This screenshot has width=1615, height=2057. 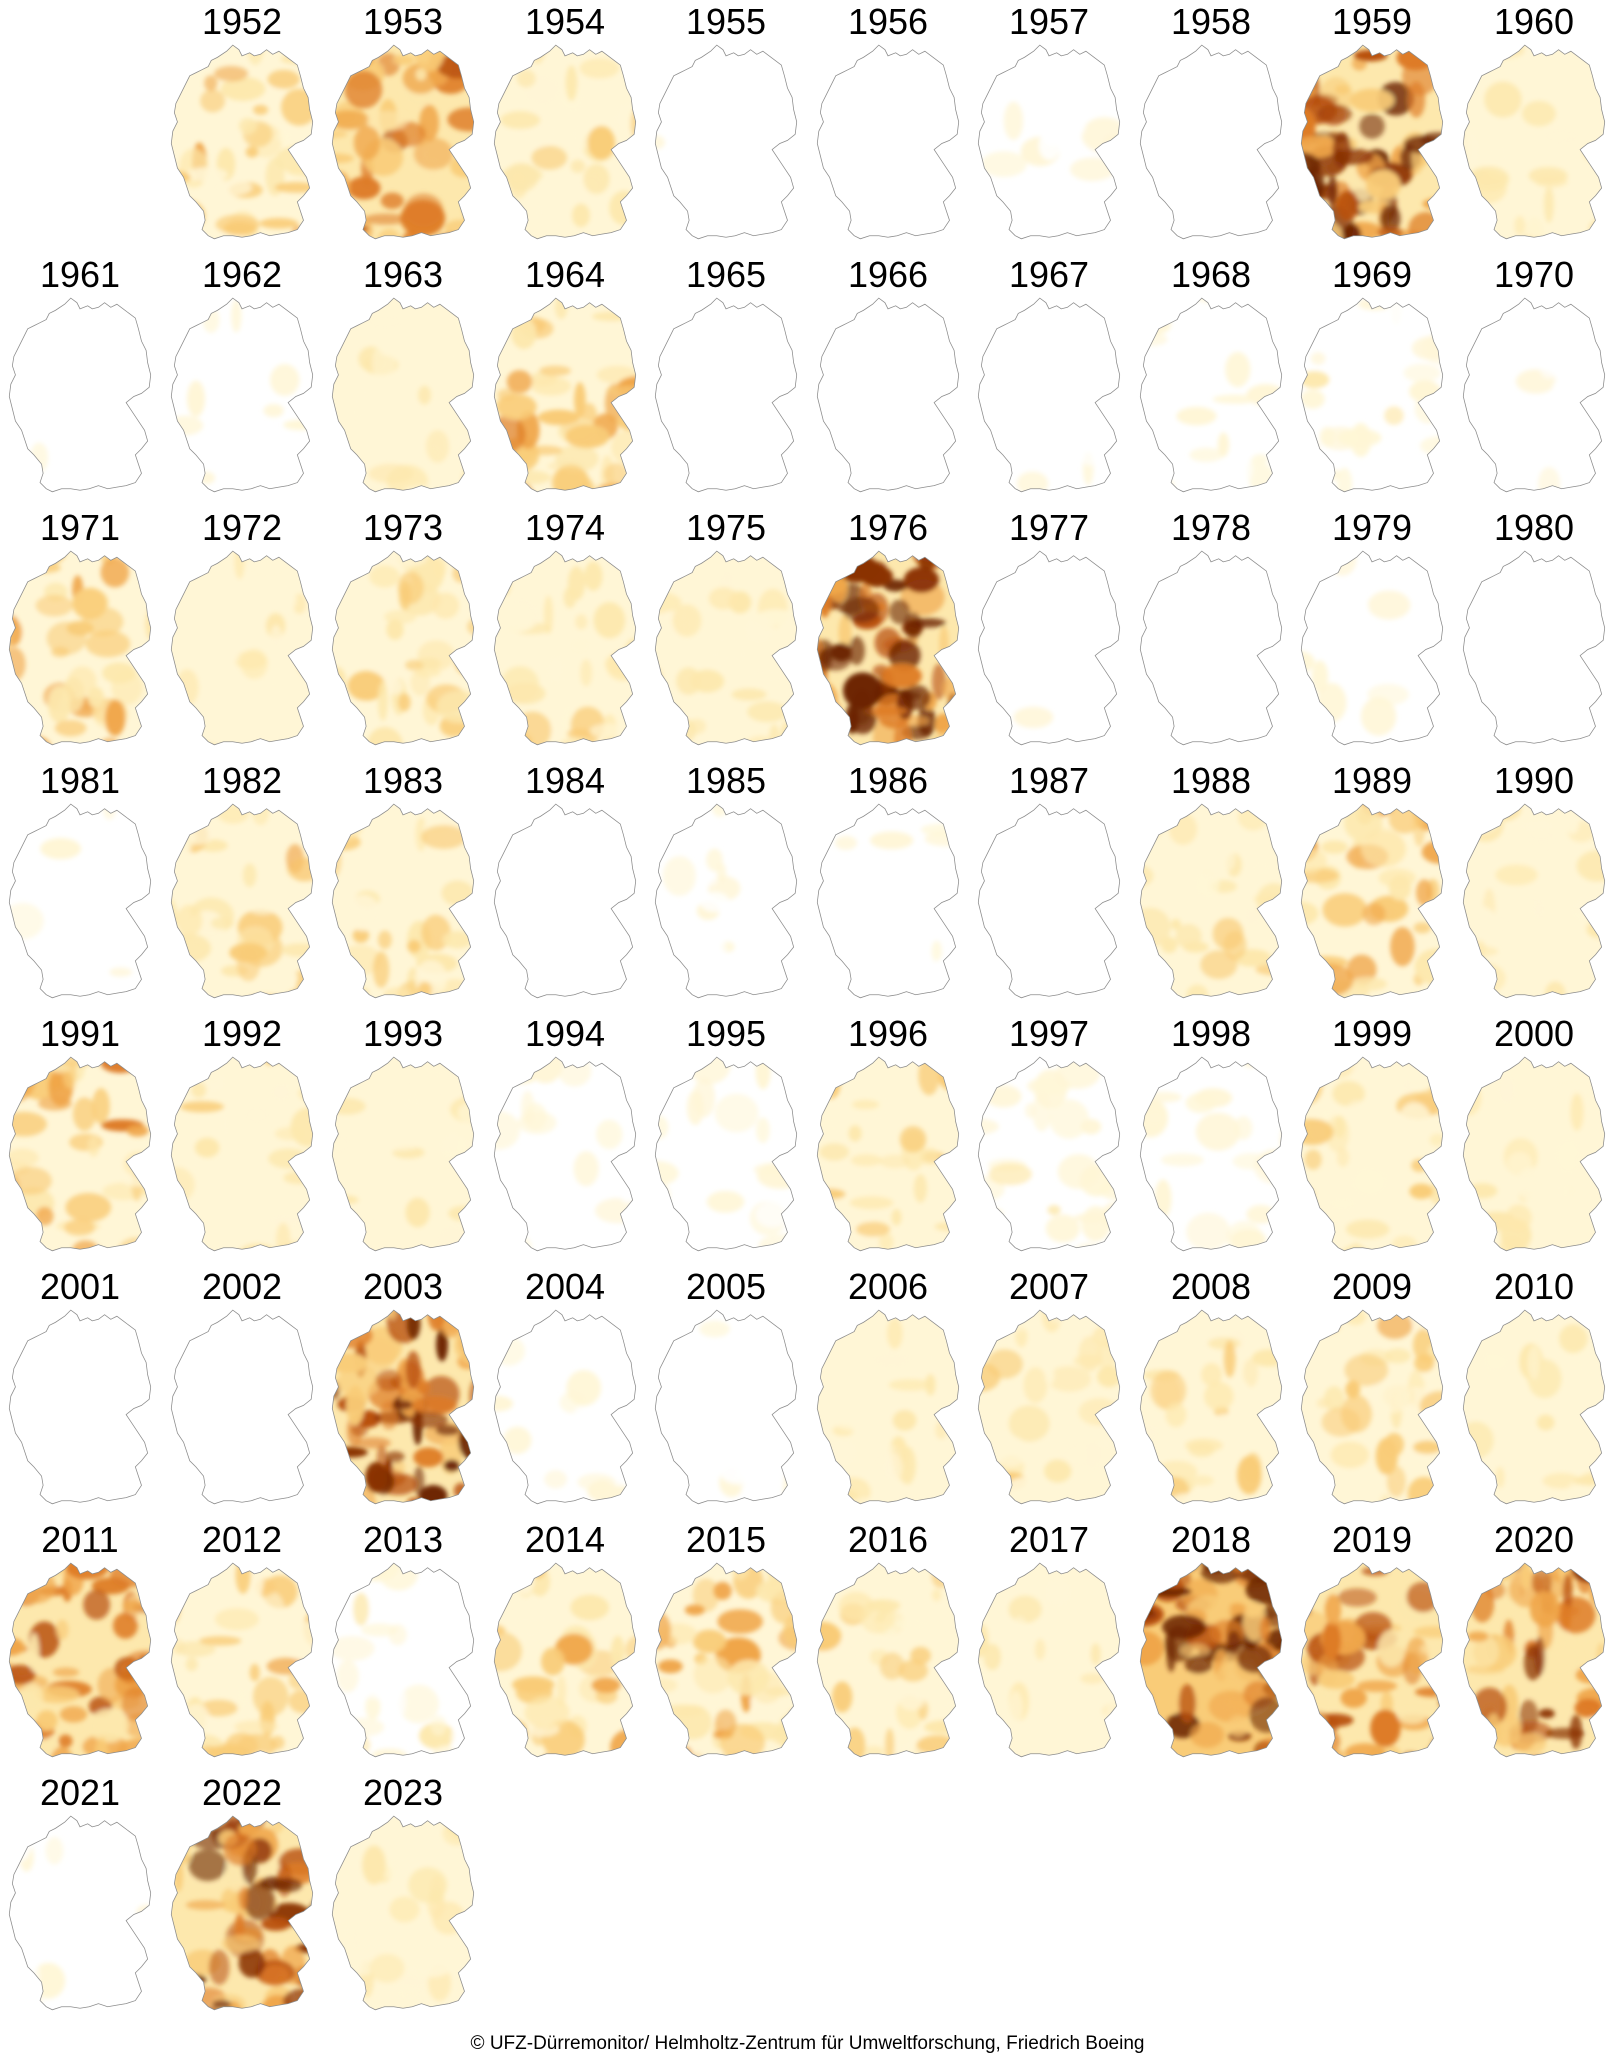 I want to click on year-label: 1990, so click(x=1534, y=780).